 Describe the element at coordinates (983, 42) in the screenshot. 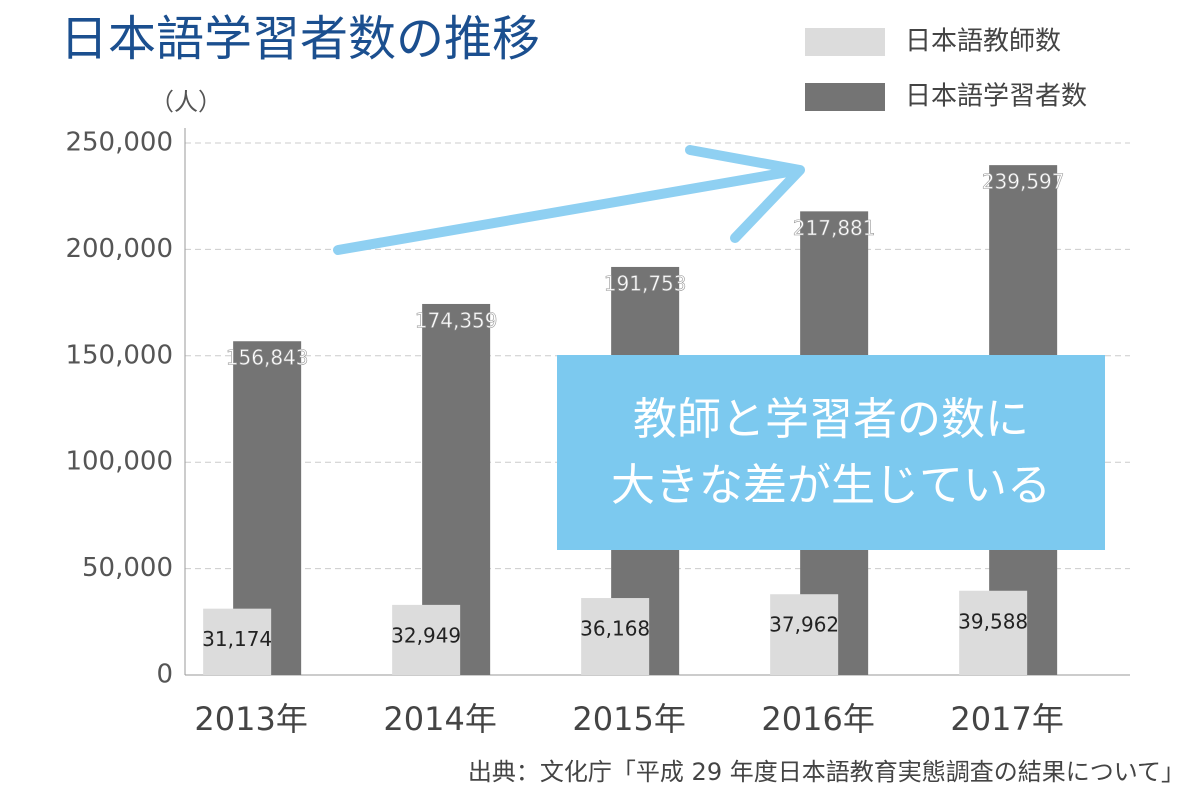

I see `legend-label: 日本語教師数` at that location.